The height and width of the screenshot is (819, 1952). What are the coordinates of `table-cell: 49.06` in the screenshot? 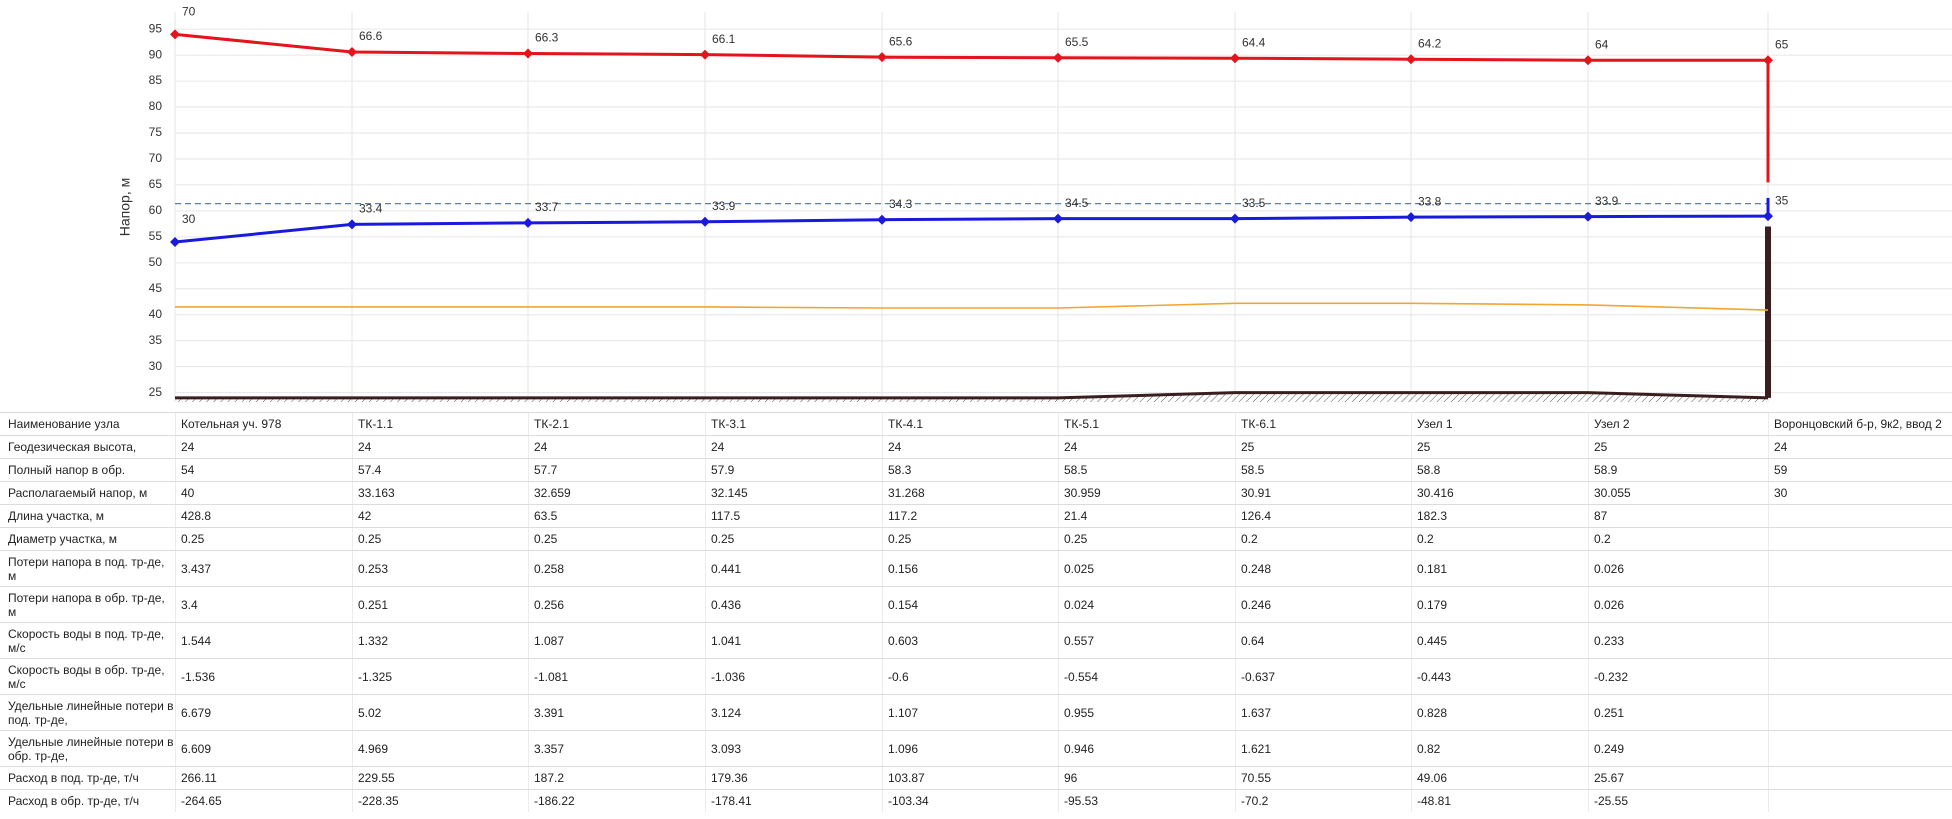 It's located at (1499, 778).